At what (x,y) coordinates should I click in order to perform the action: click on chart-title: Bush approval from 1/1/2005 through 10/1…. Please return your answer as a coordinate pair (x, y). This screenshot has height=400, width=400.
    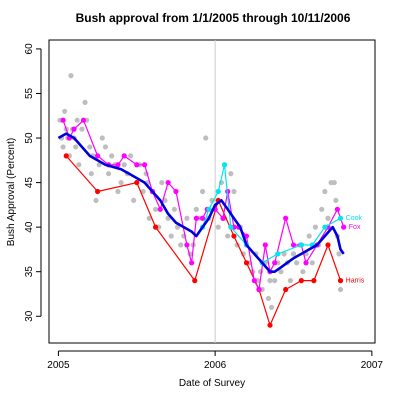
    Looking at the image, I should click on (213, 18).